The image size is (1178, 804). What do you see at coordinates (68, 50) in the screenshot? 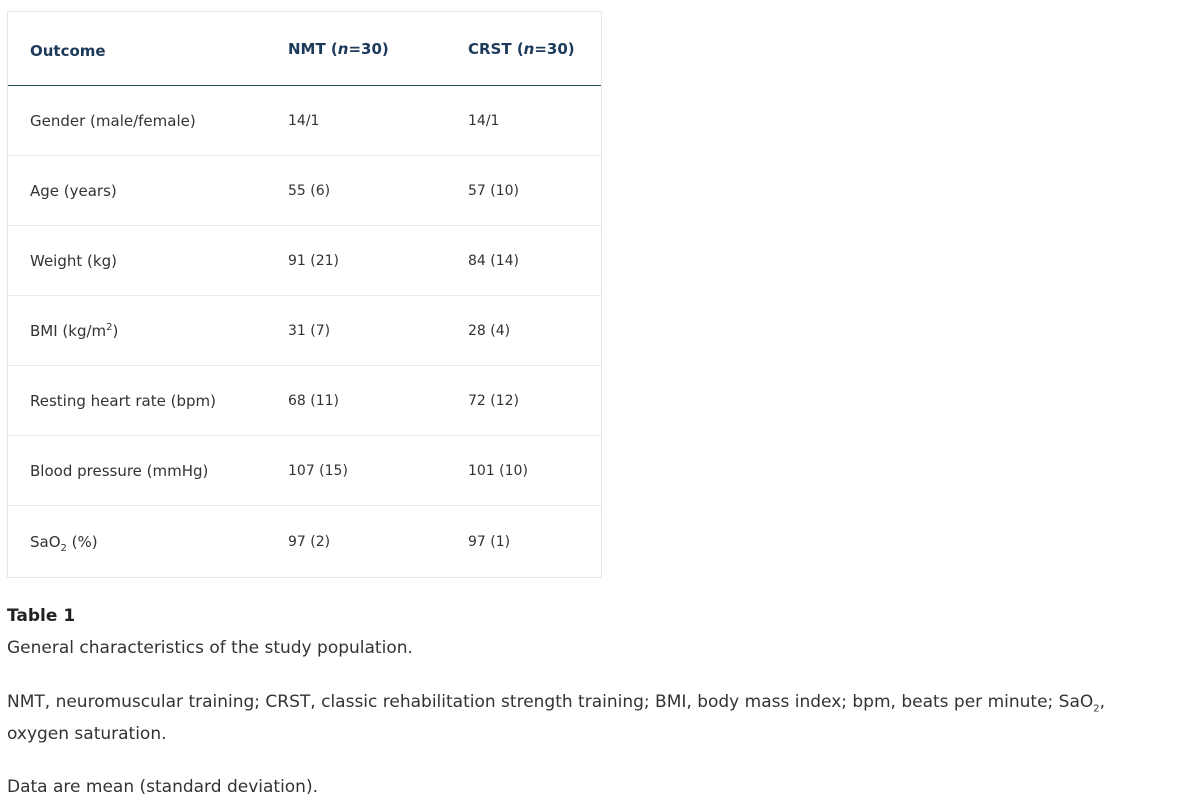
I see `header-outcome: Outcome` at bounding box center [68, 50].